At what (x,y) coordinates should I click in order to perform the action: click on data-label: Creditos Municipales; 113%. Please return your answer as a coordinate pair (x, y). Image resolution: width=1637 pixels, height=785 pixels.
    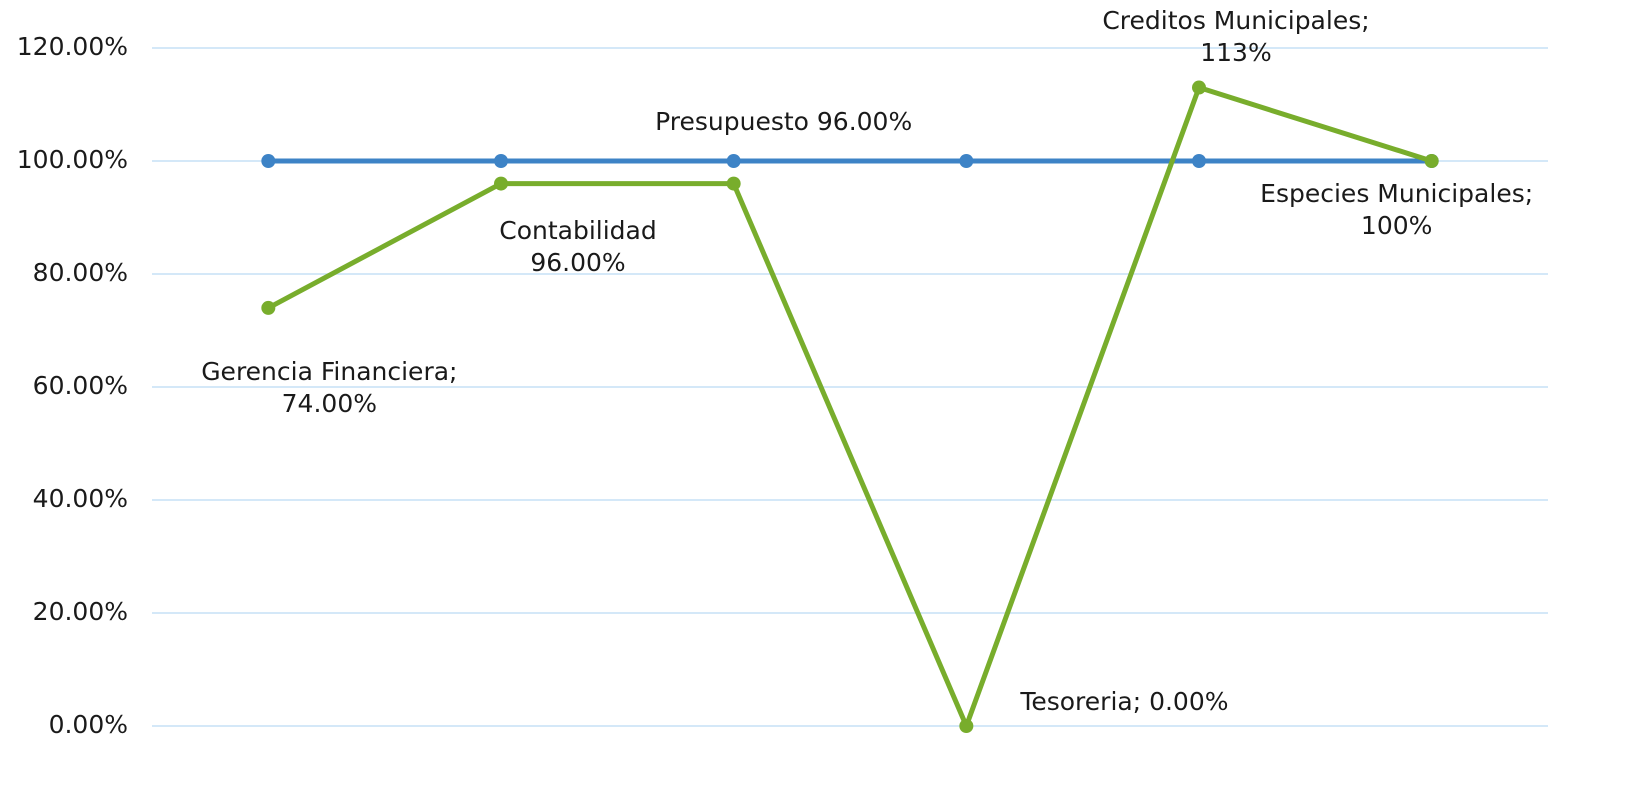
    Looking at the image, I should click on (1235, 36).